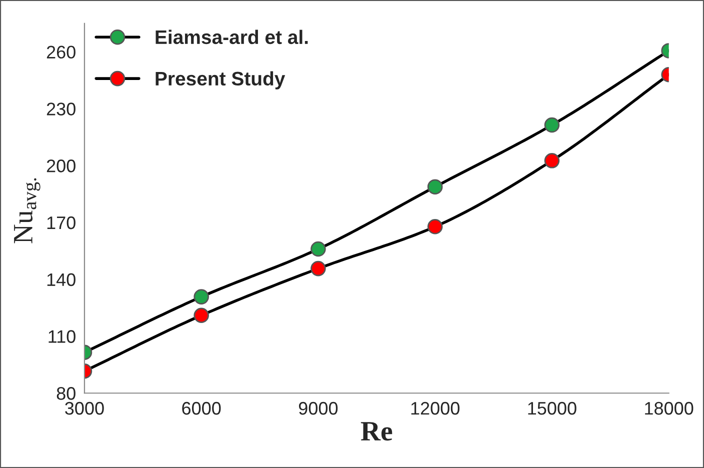 The width and height of the screenshot is (704, 468). I want to click on x-tick-label: 18000, so click(669, 408).